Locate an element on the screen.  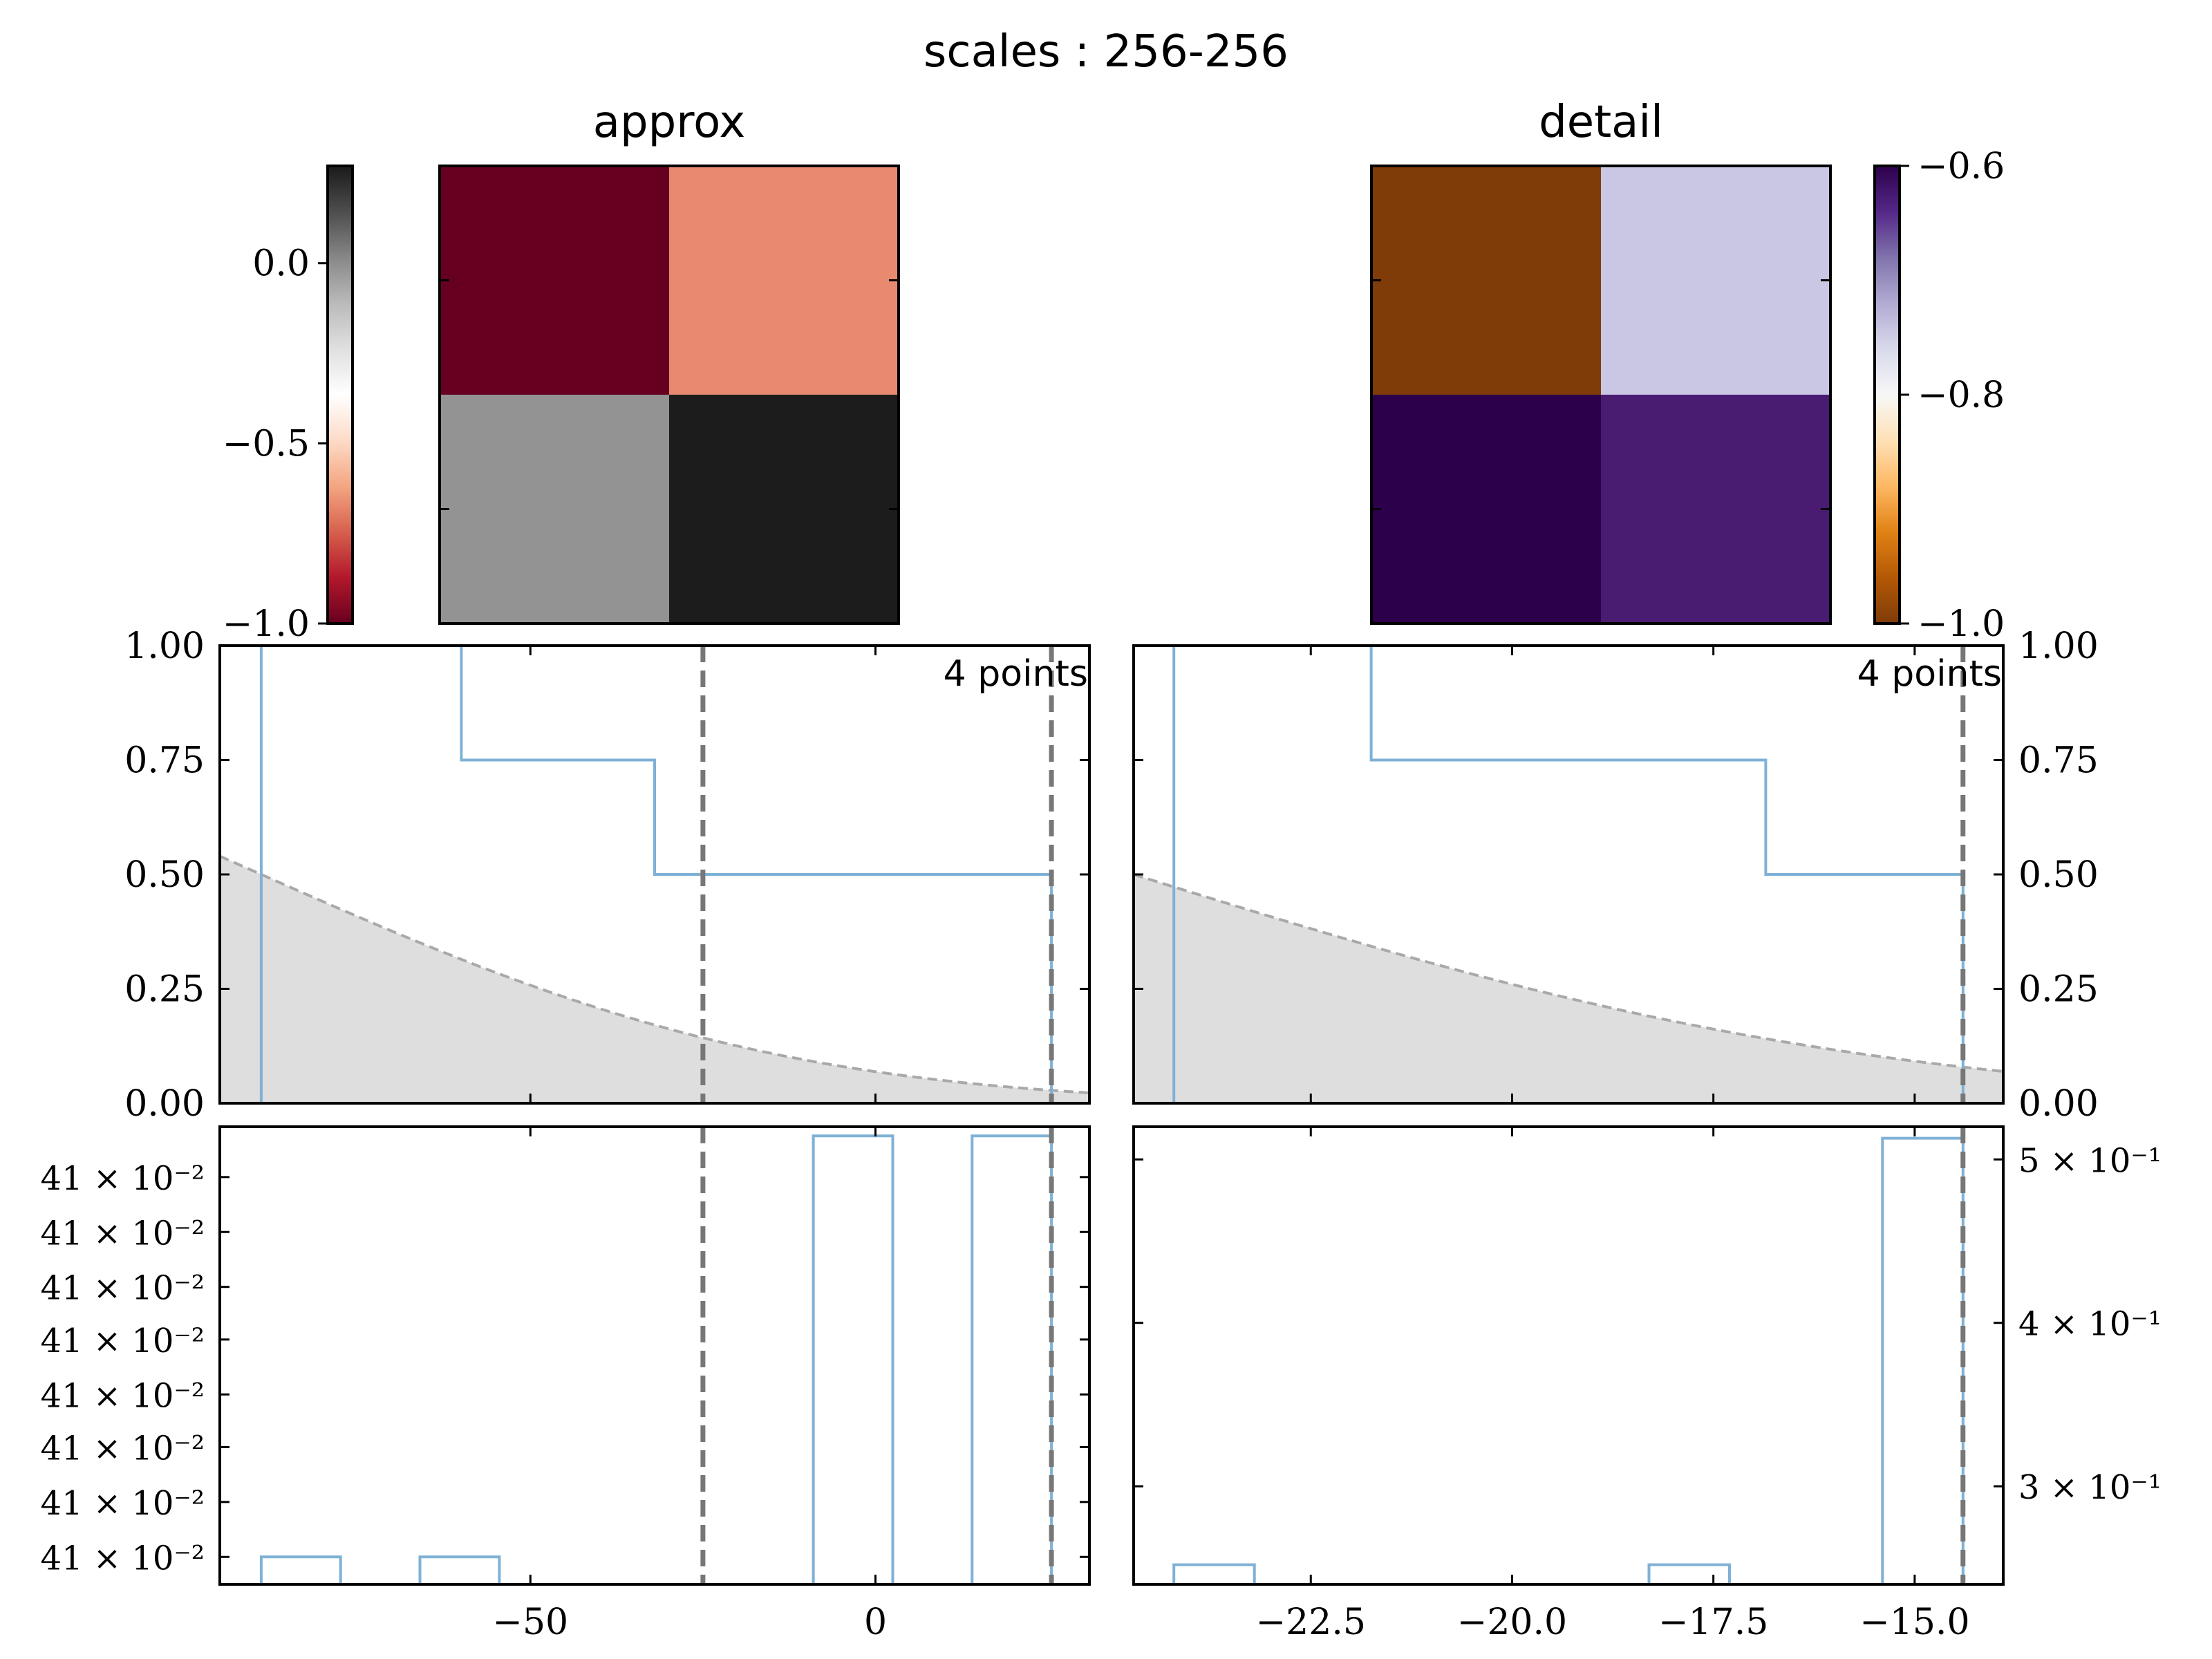
colorbar-tick-label: −0.8 is located at coordinates (1961, 395).